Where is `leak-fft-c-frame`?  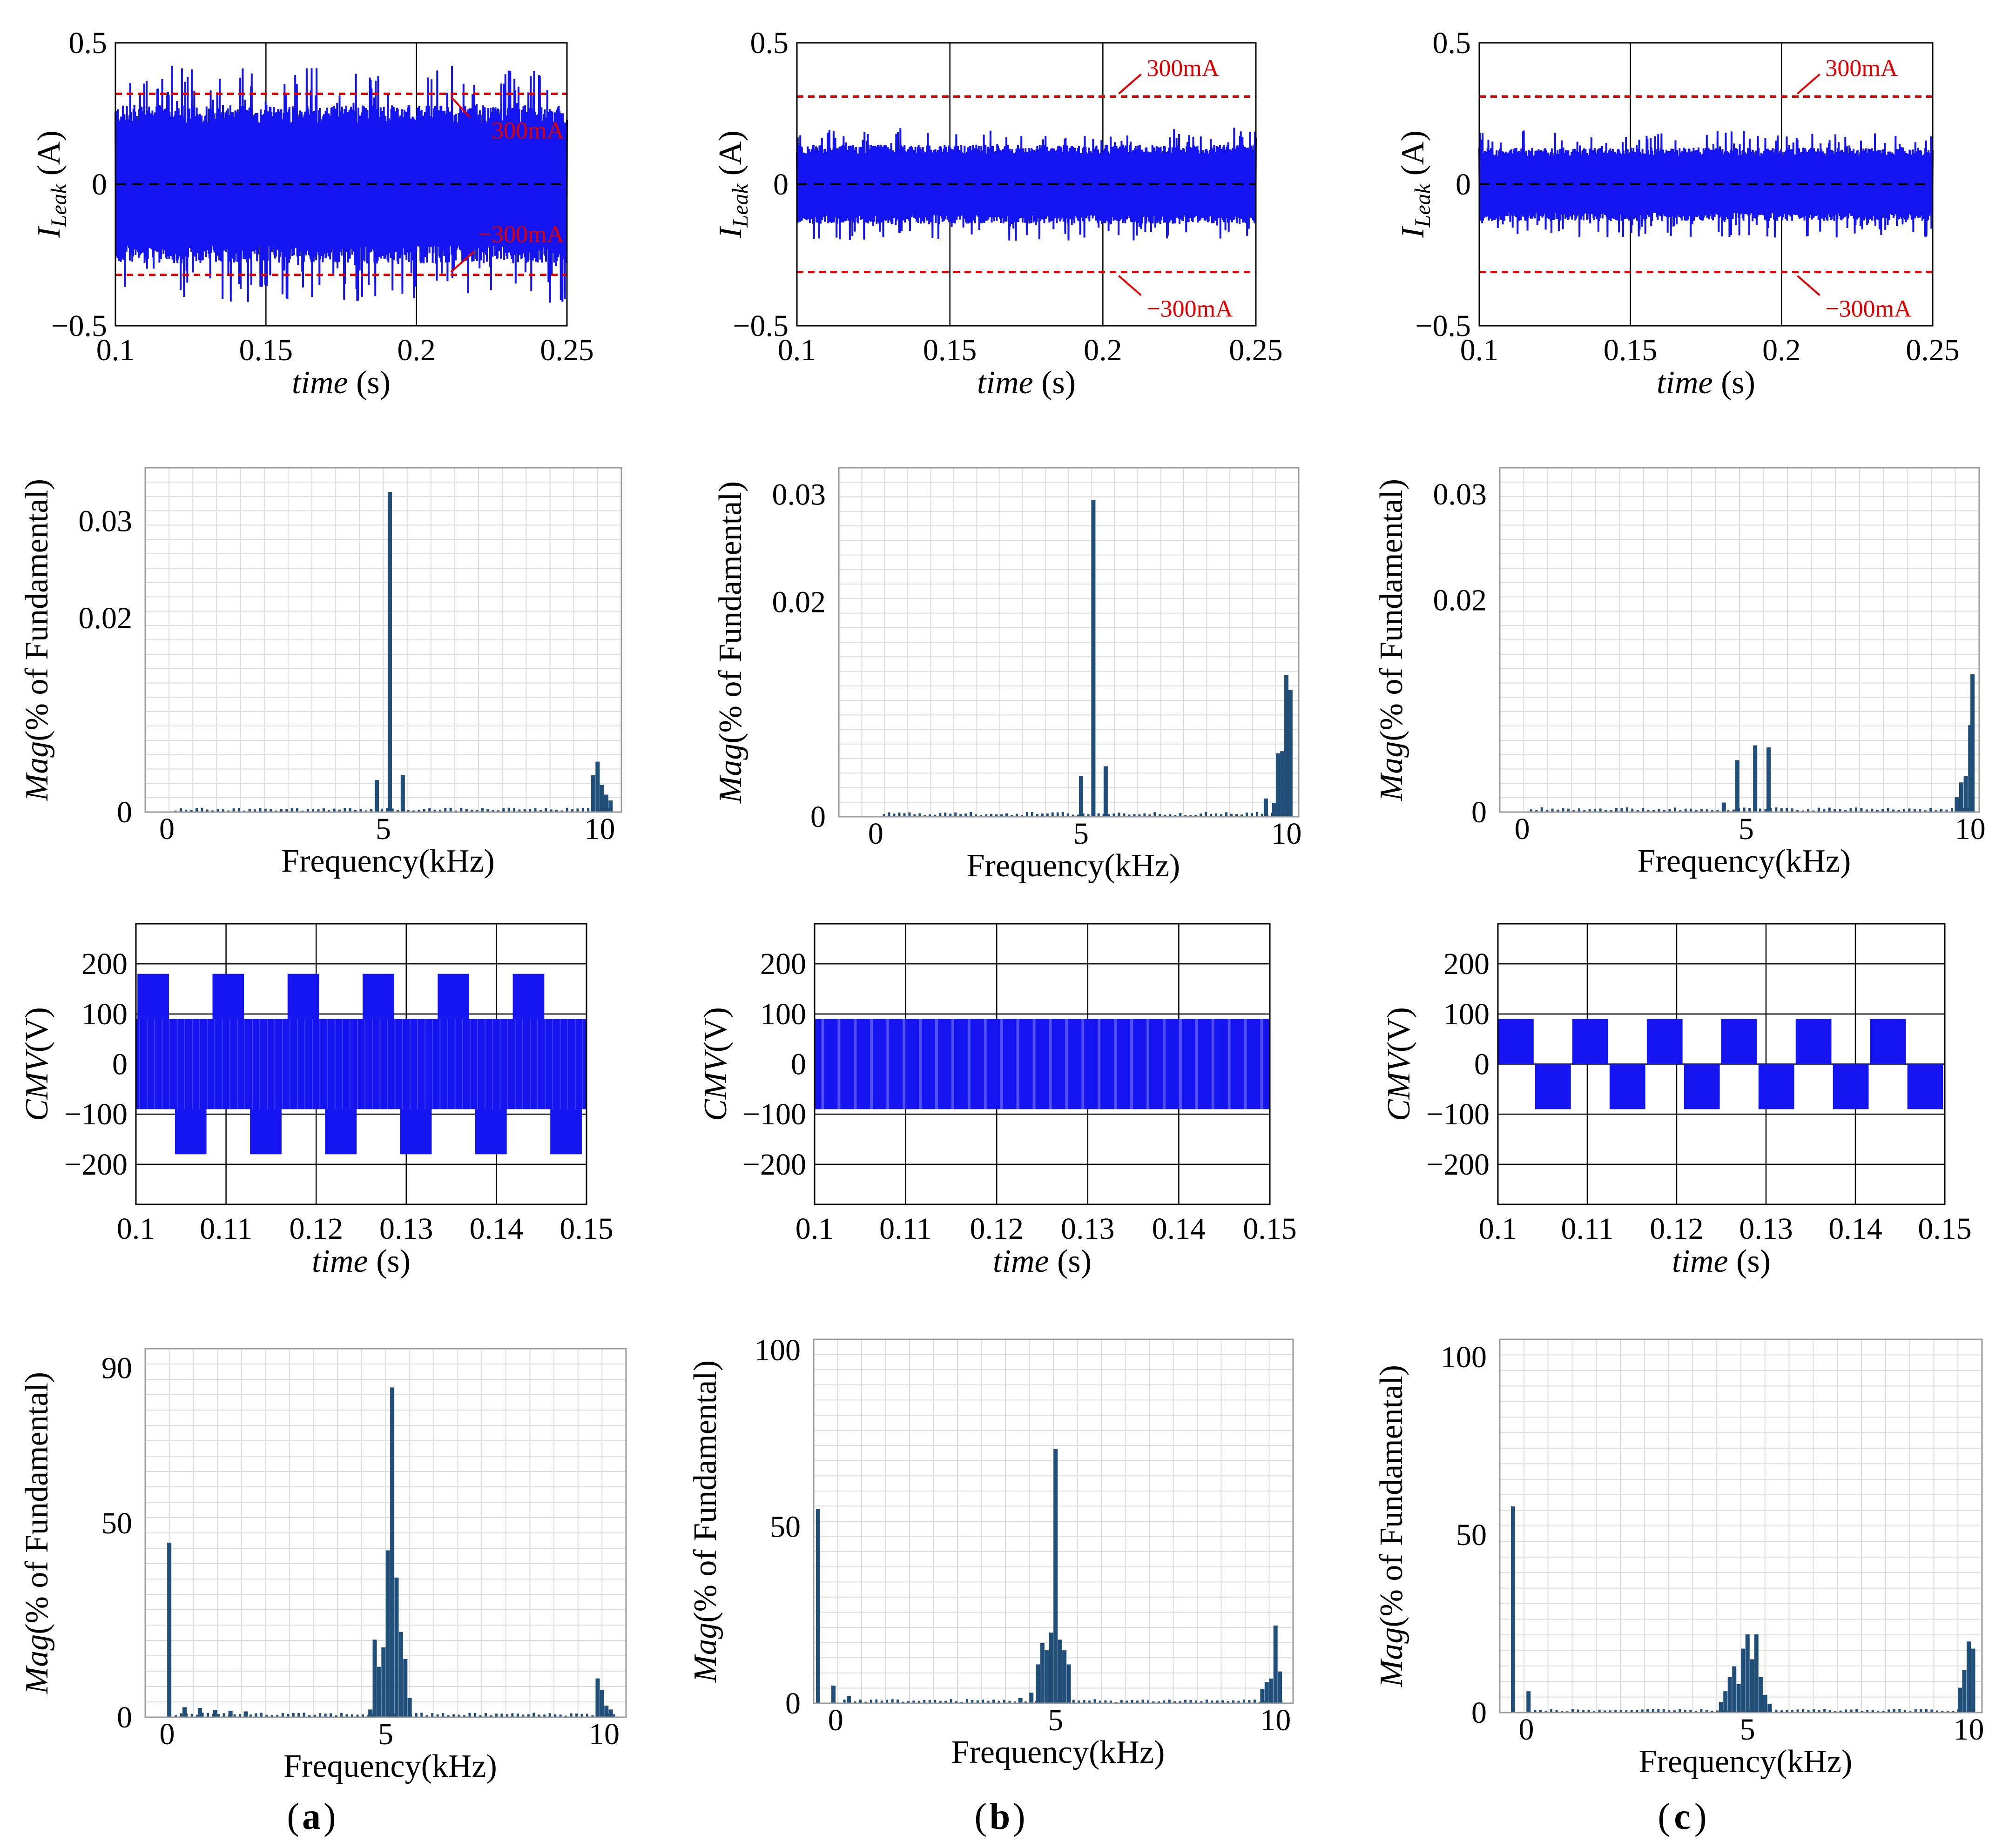
leak-fft-c-frame is located at coordinates (1739, 640).